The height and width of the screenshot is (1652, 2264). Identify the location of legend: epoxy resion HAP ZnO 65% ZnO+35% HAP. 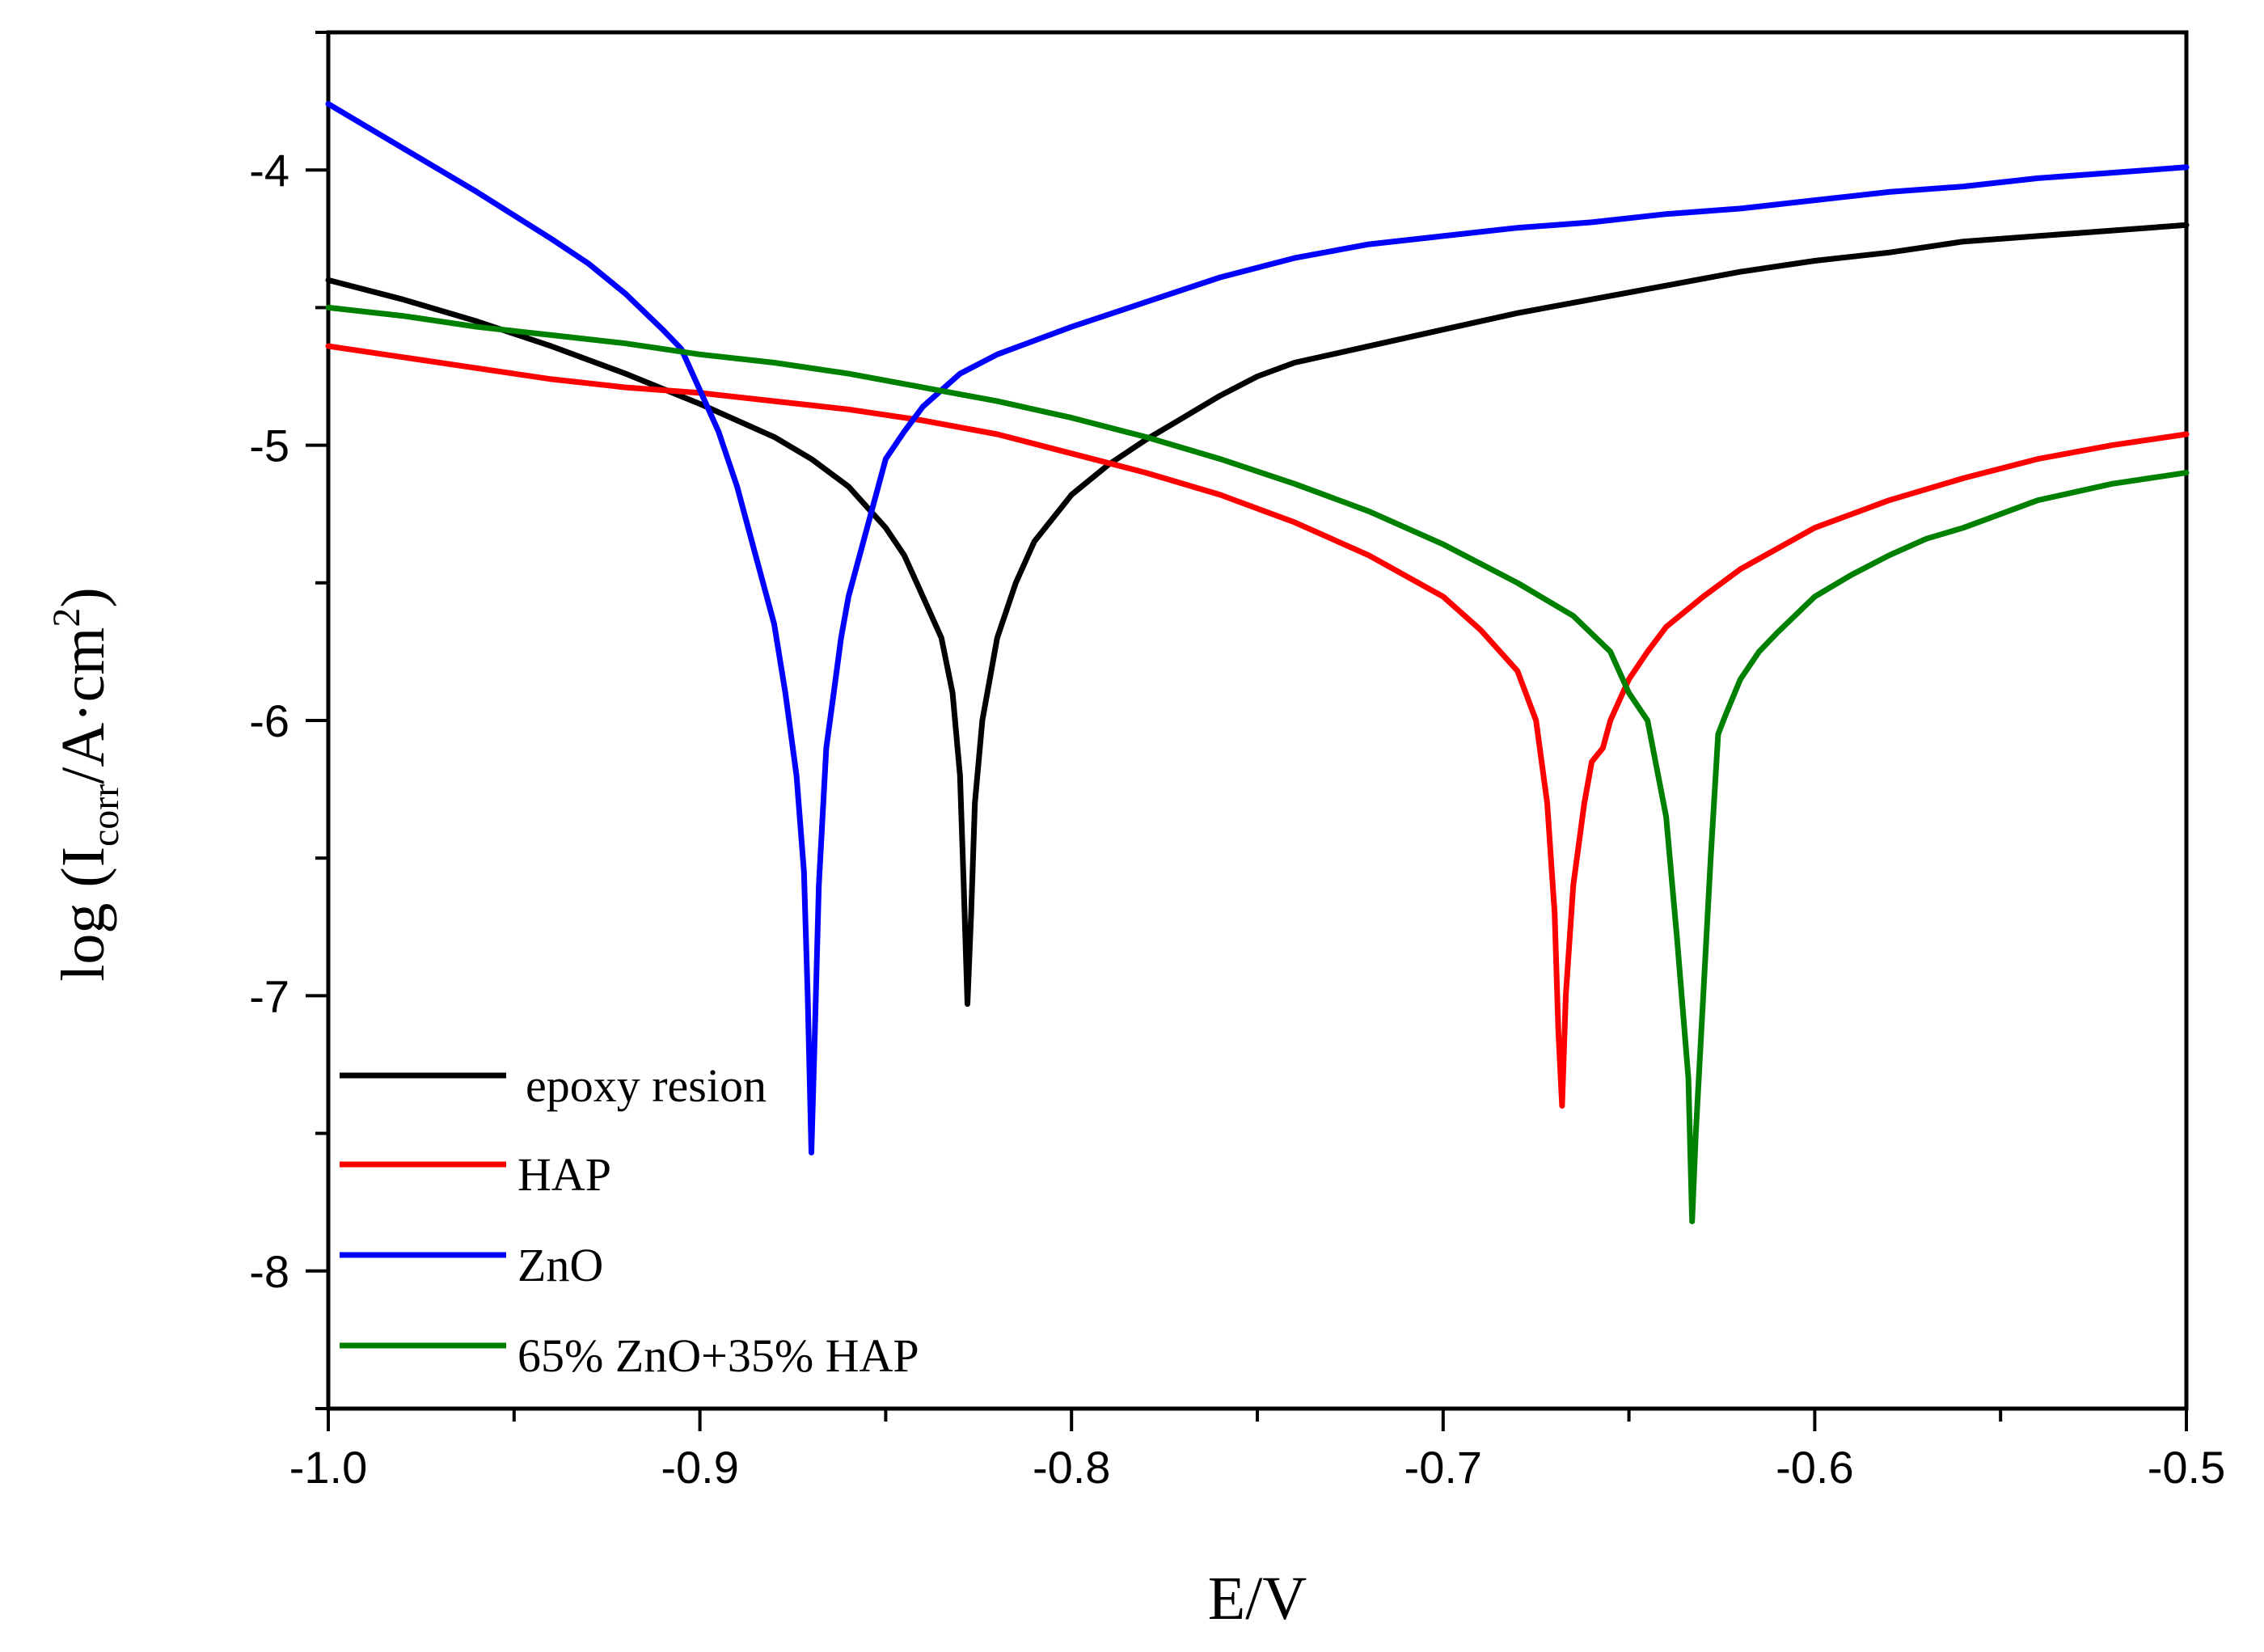
(629, 1220).